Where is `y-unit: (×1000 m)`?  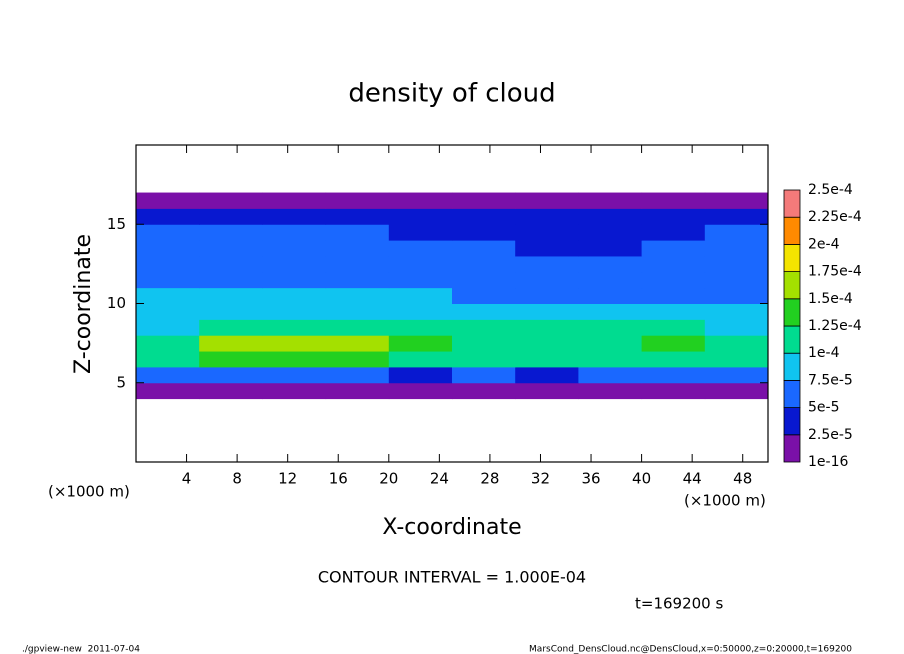
y-unit: (×1000 m) is located at coordinates (89, 492).